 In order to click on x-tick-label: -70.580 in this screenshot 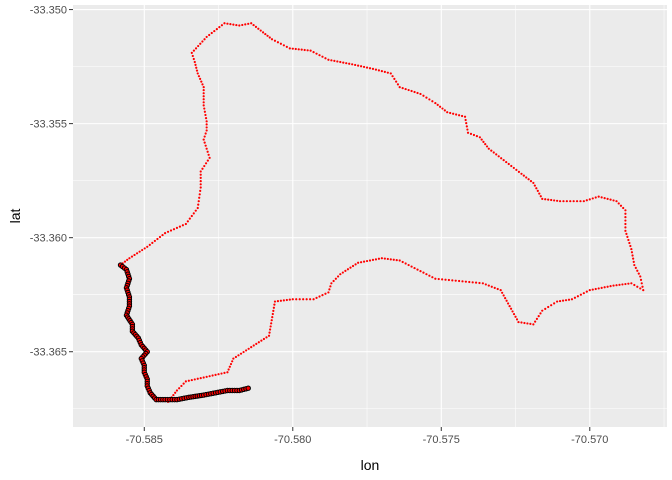, I will do `click(292, 440)`.